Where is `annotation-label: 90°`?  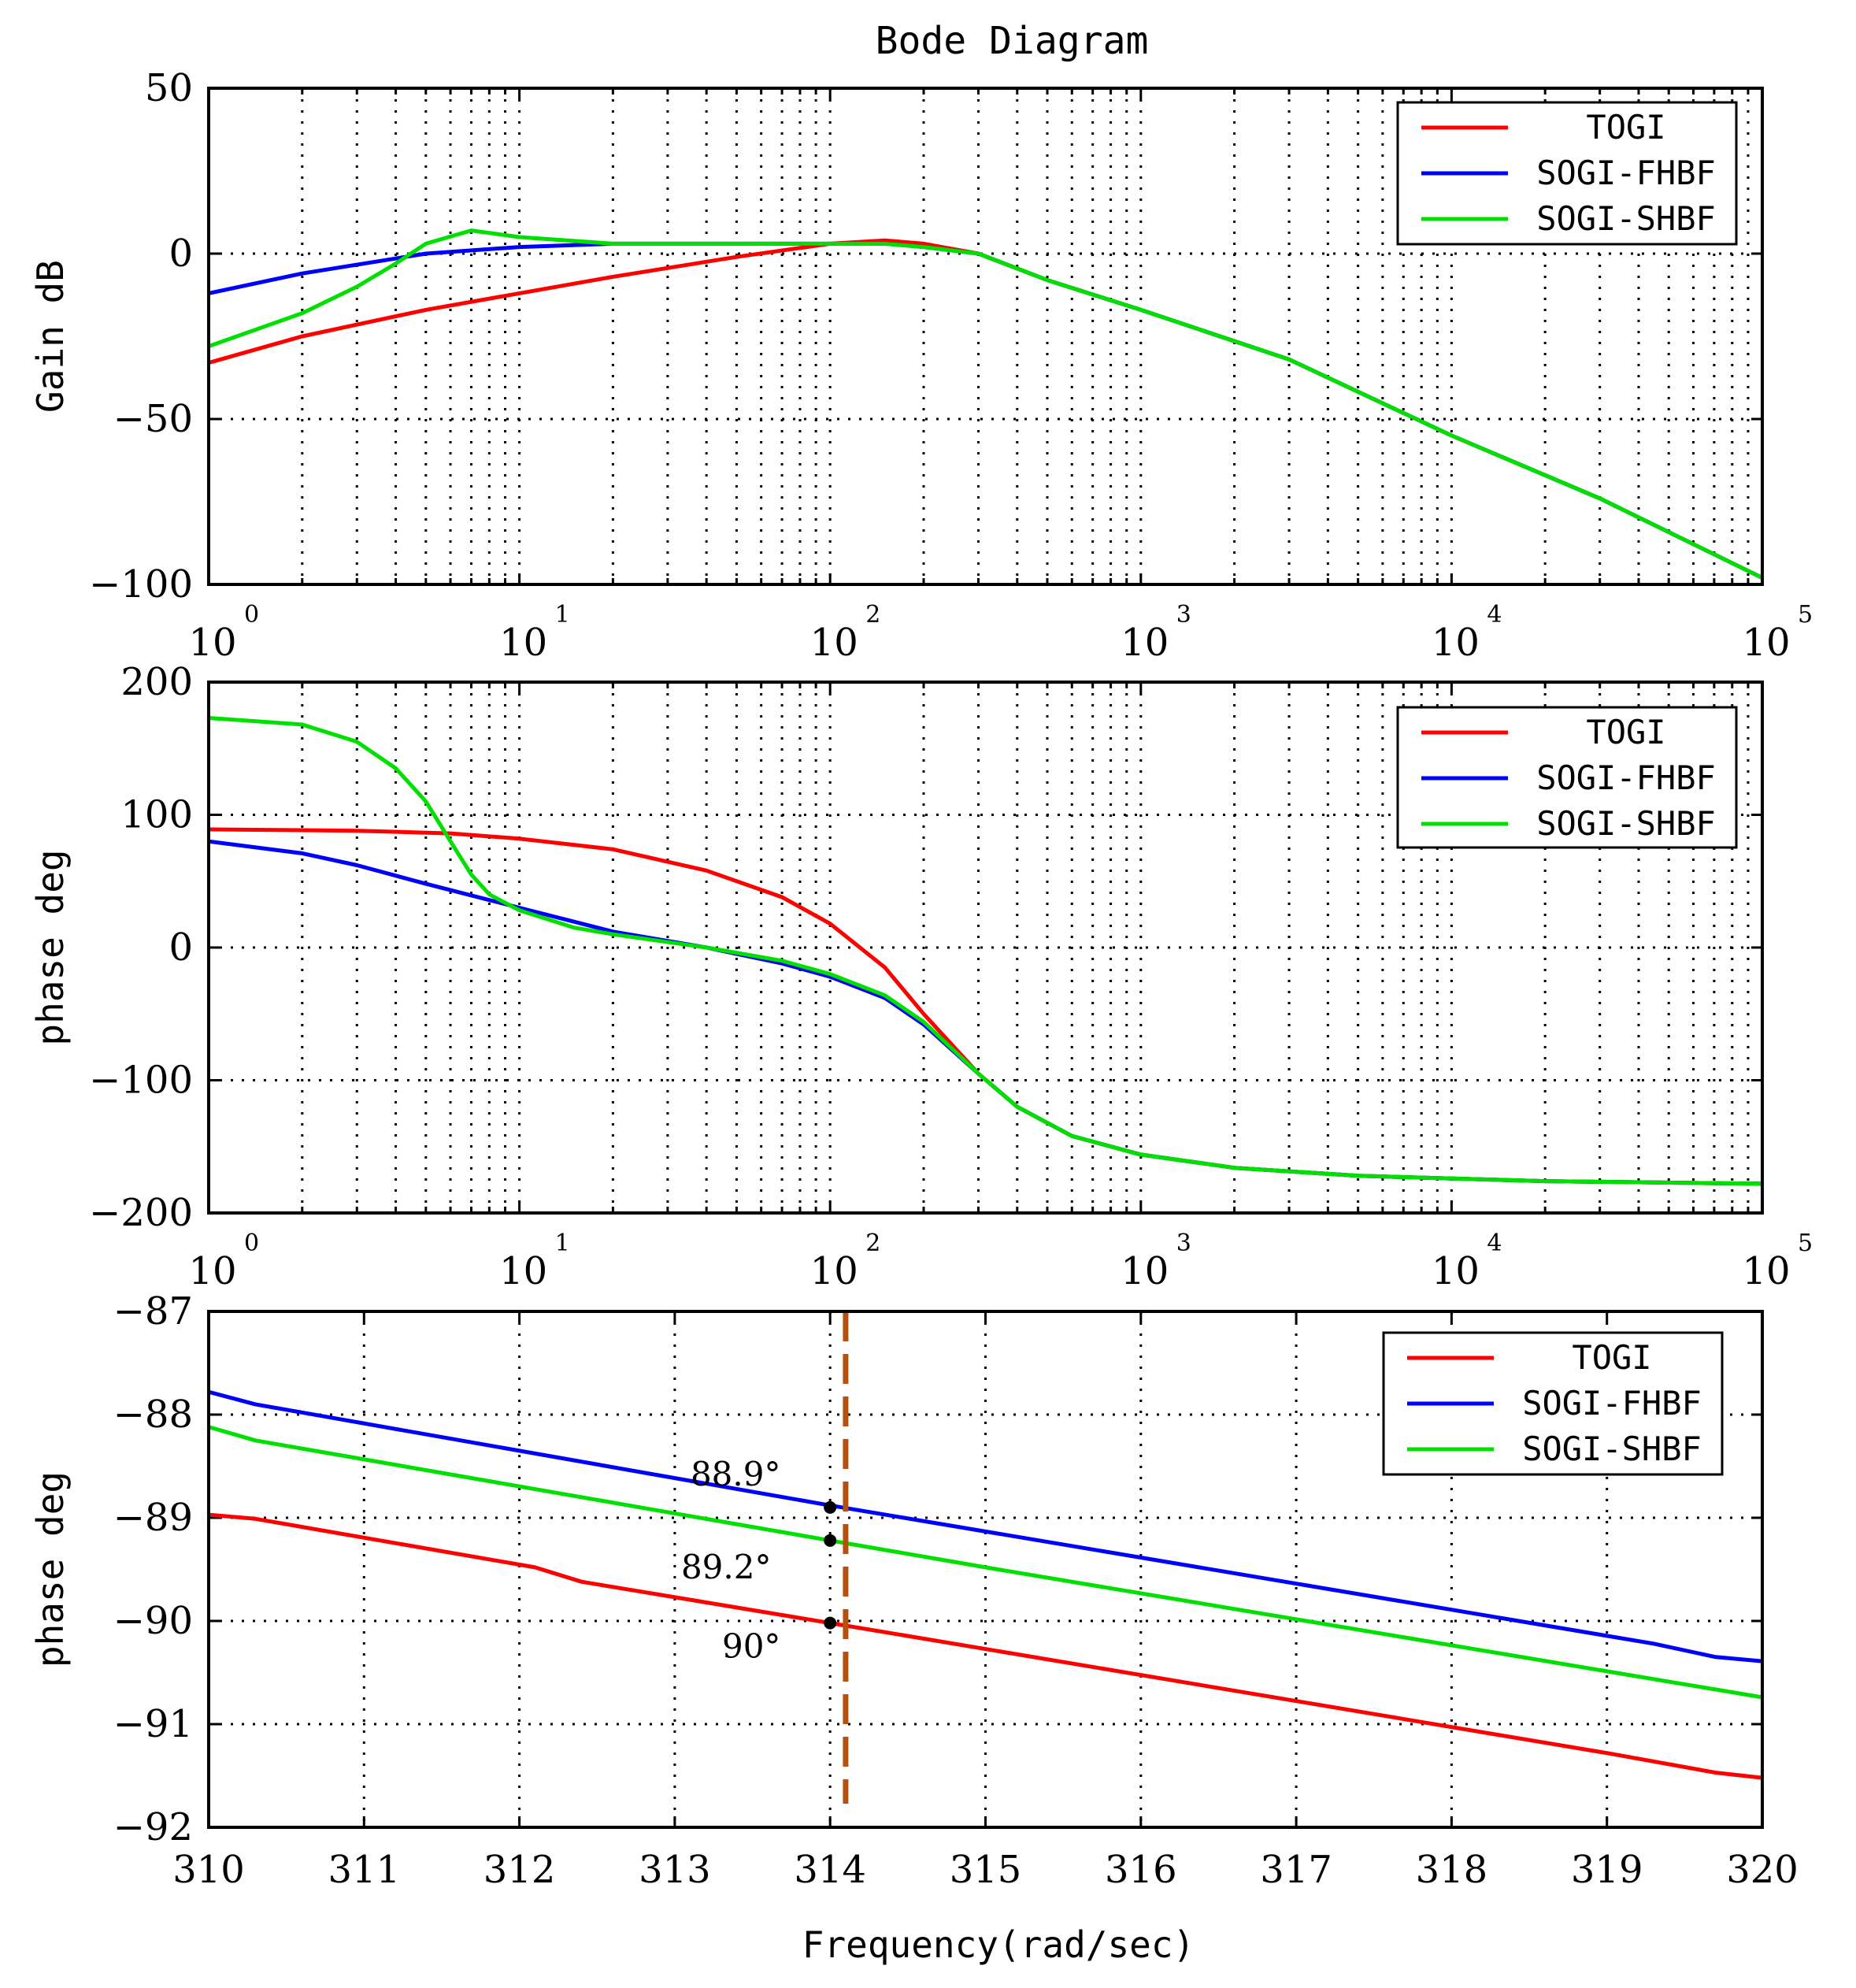 annotation-label: 90° is located at coordinates (751, 1646).